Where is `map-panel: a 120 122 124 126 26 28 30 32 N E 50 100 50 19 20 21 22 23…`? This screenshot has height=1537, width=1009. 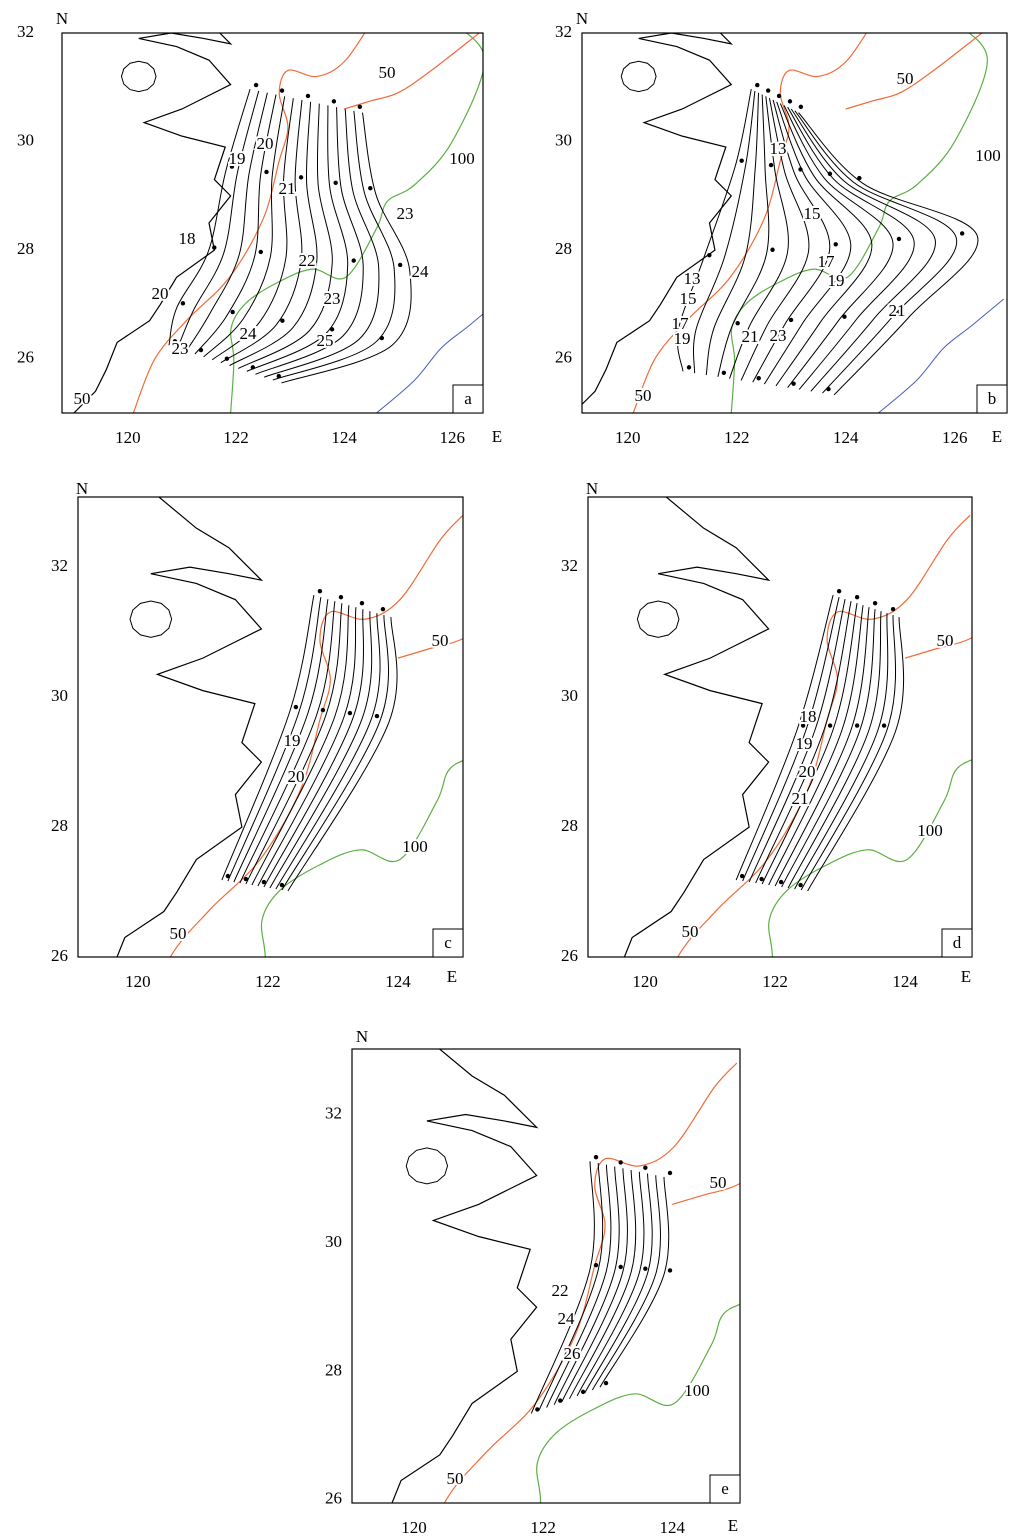 map-panel: a 120 122 124 126 26 28 30 32 N E 50 100 50 19 20 21 22 23… is located at coordinates (259, 228).